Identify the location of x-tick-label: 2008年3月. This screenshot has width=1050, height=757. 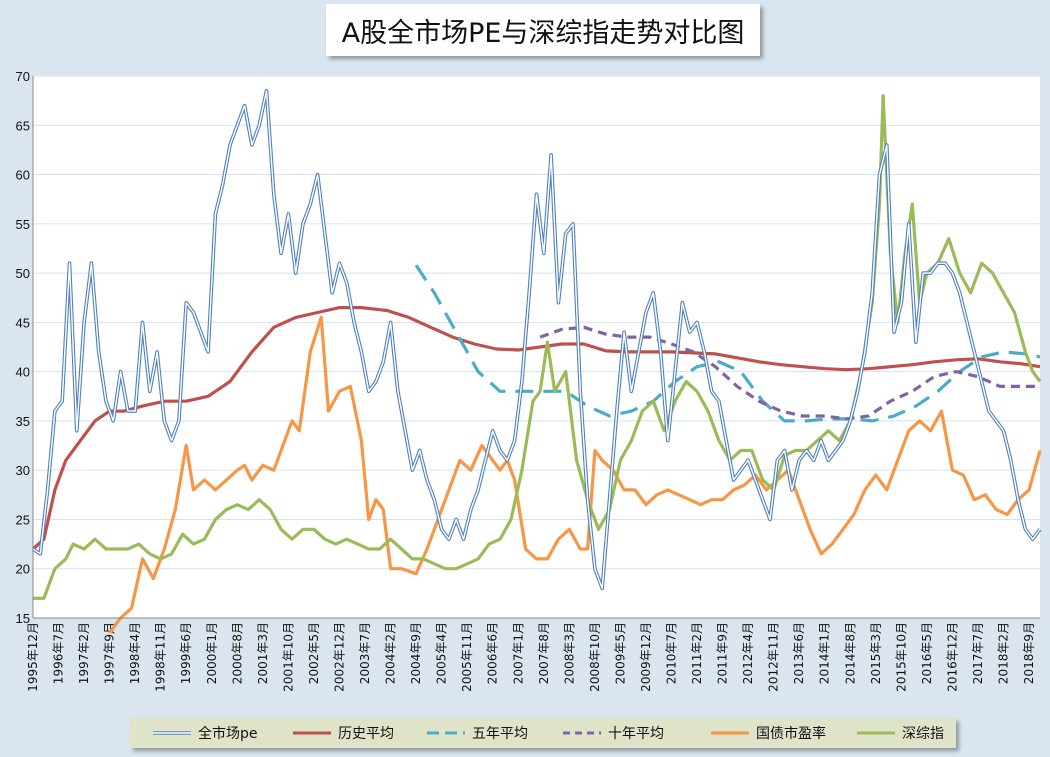
(569, 653).